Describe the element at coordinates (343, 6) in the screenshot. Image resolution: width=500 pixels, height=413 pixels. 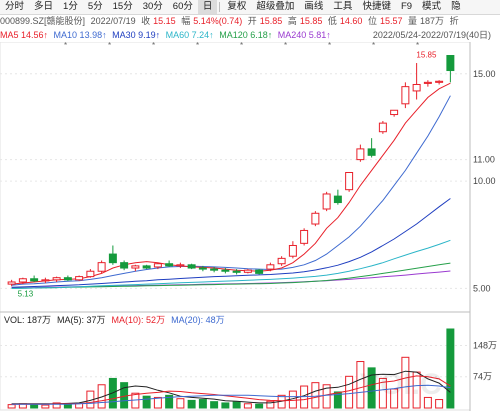
I see `tools-button: 工具` at that location.